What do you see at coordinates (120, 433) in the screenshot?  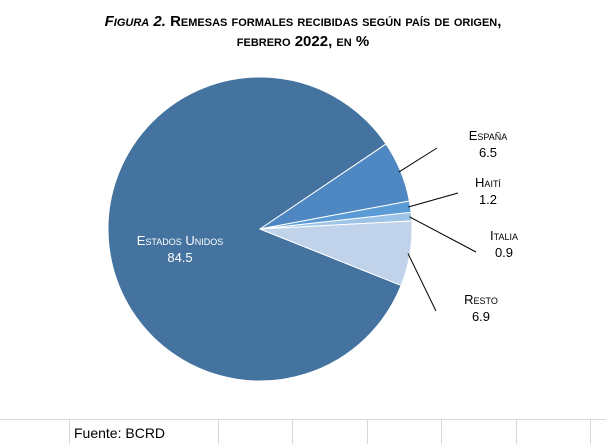 I see `source-note: Fuente: BCRD` at bounding box center [120, 433].